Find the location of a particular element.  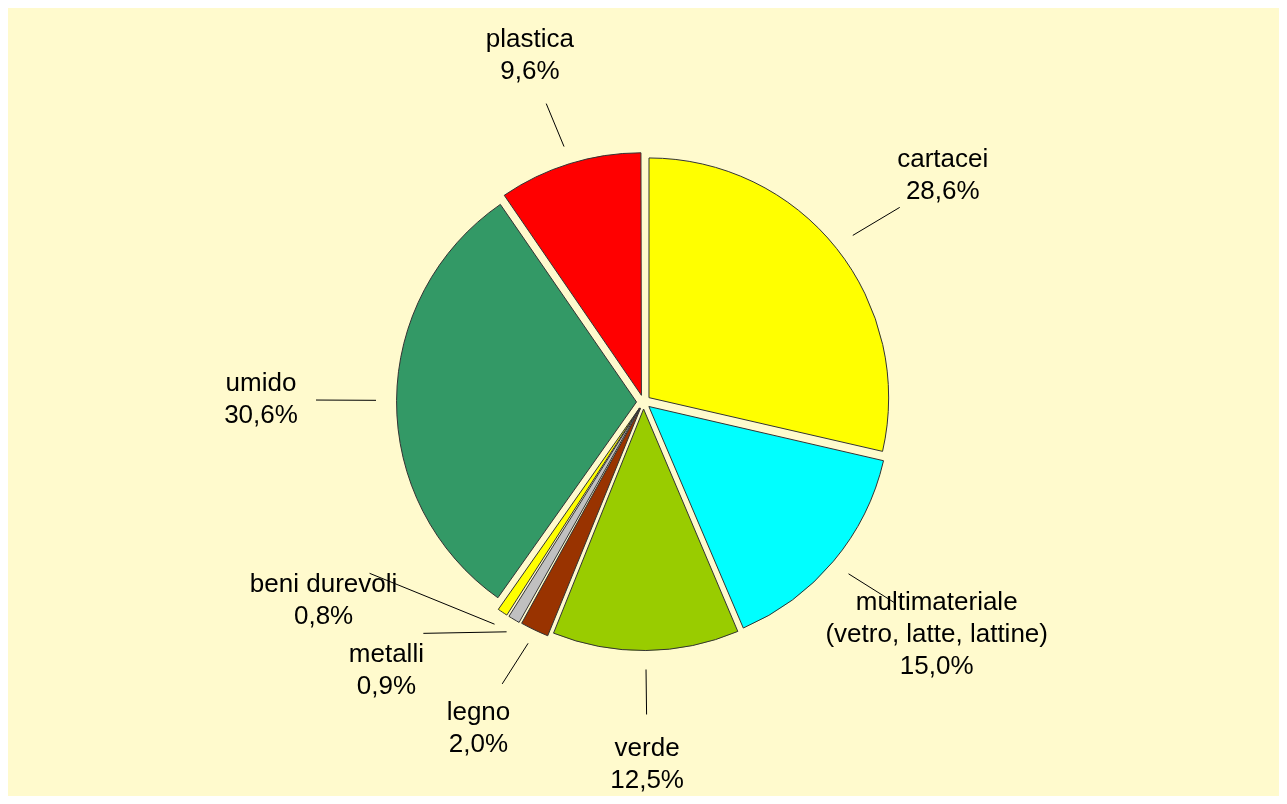

data-label: 2,0% is located at coordinates (478, 743).